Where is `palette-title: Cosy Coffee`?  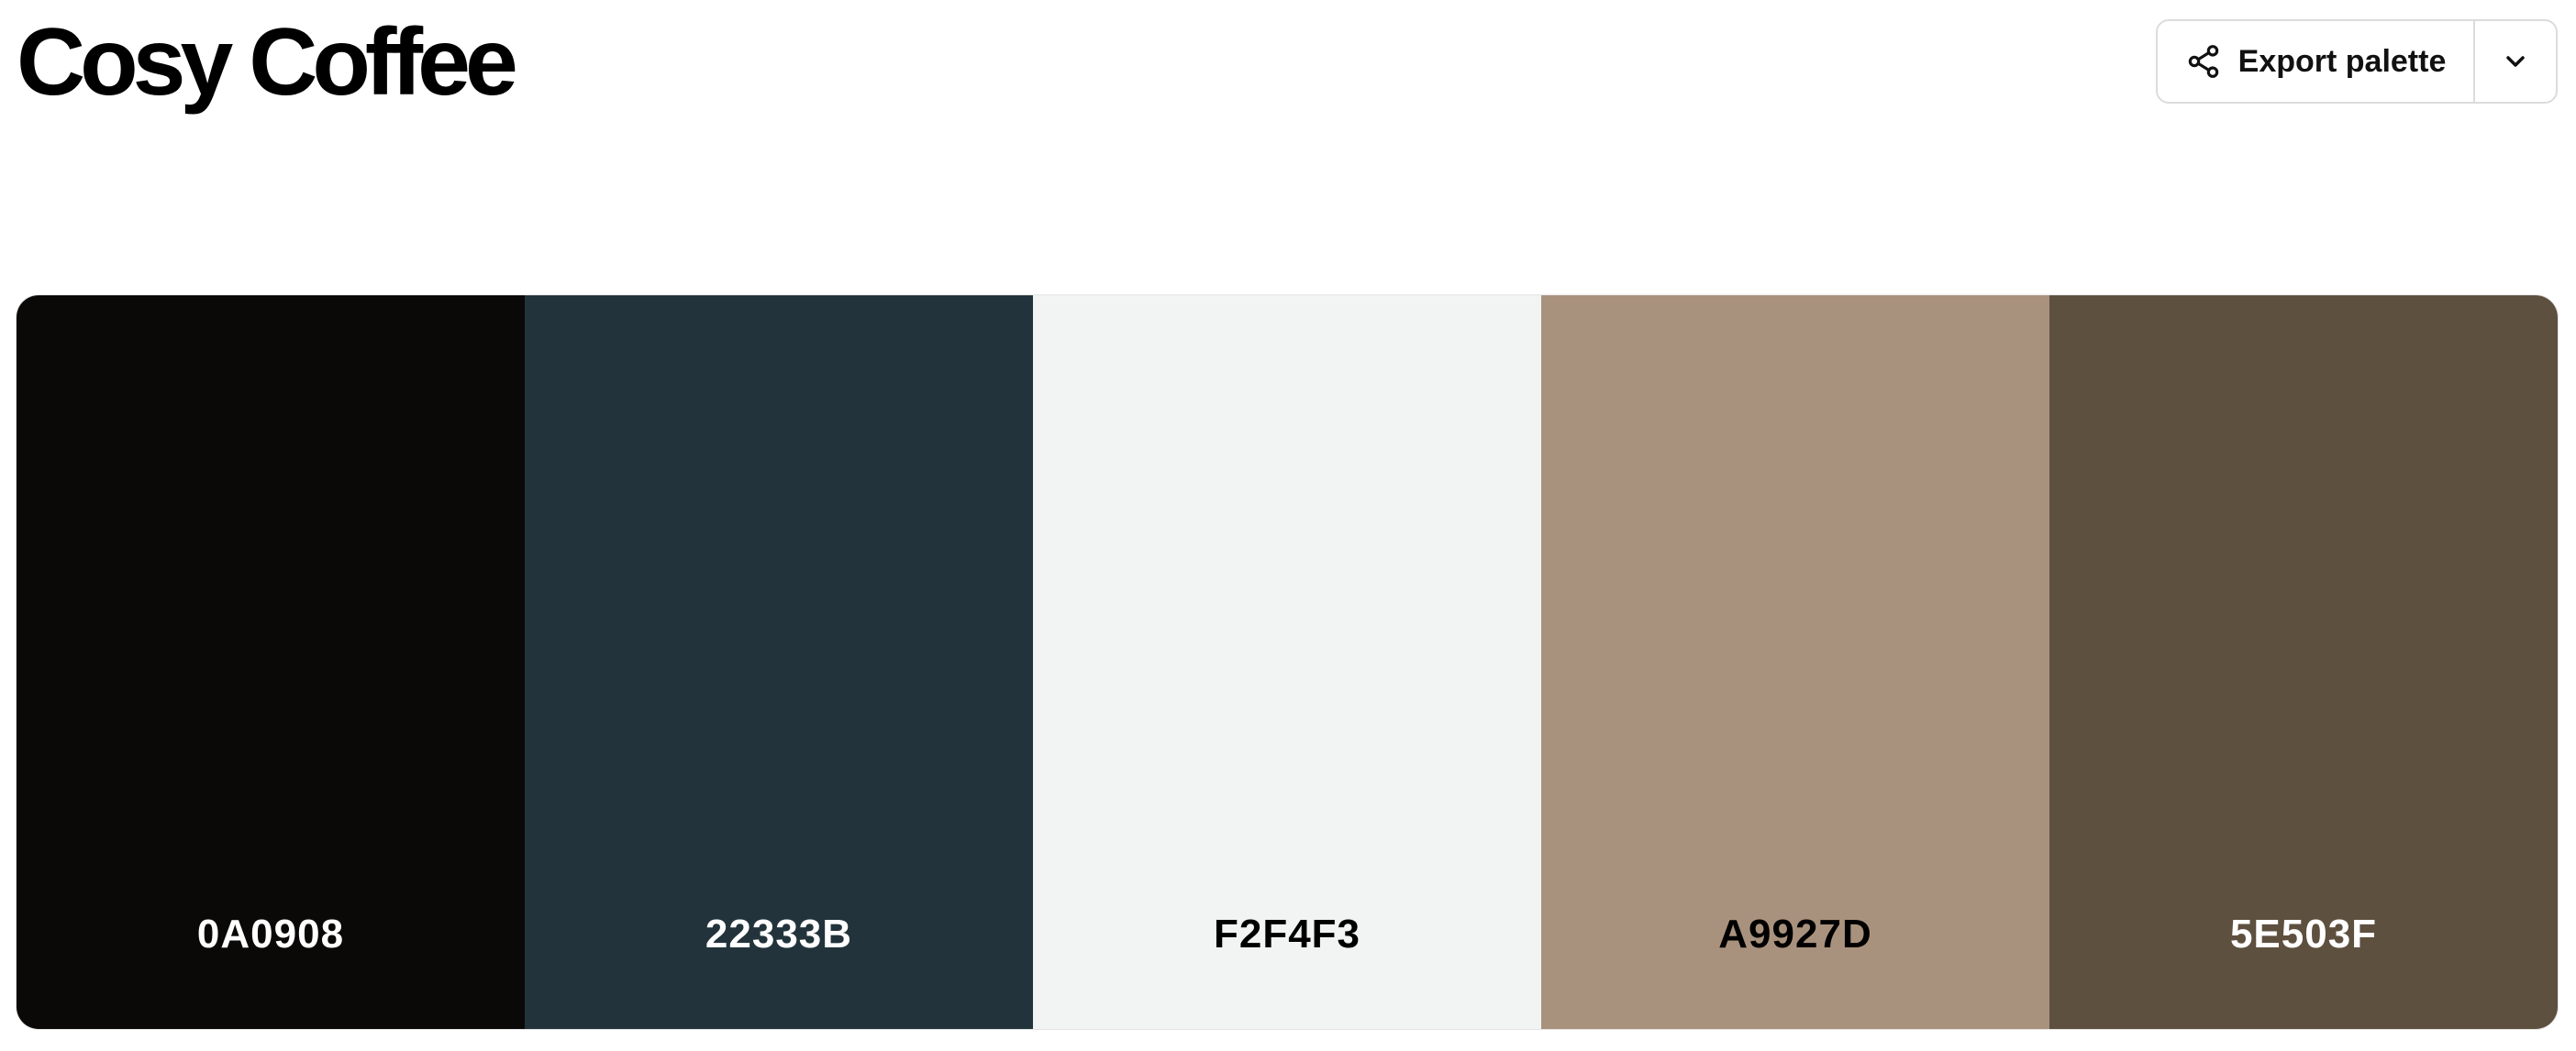
palette-title: Cosy Coffee is located at coordinates (267, 62).